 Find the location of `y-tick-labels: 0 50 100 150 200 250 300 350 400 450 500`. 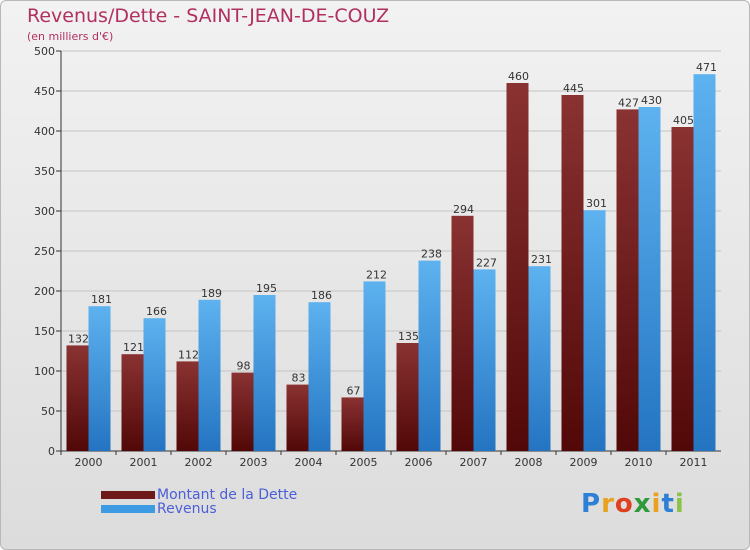

y-tick-labels: 0 50 100 150 200 250 300 350 400 450 500 is located at coordinates (44, 251).